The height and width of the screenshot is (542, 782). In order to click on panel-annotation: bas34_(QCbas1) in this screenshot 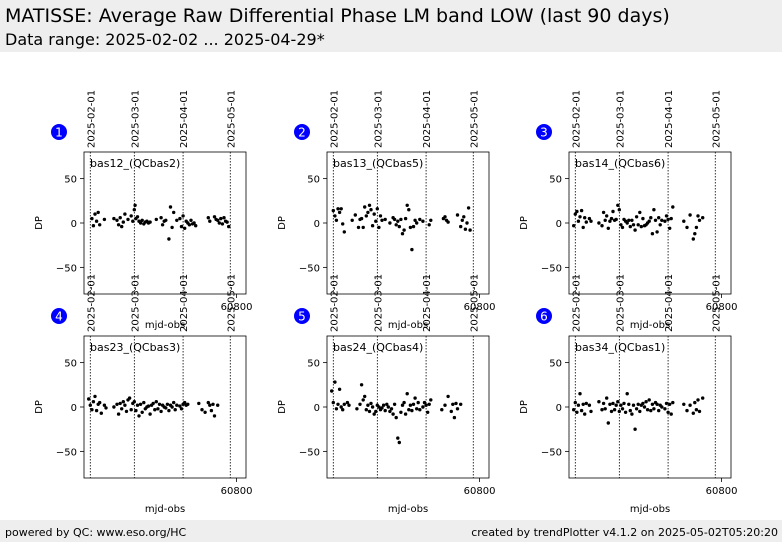, I will do `click(620, 347)`.